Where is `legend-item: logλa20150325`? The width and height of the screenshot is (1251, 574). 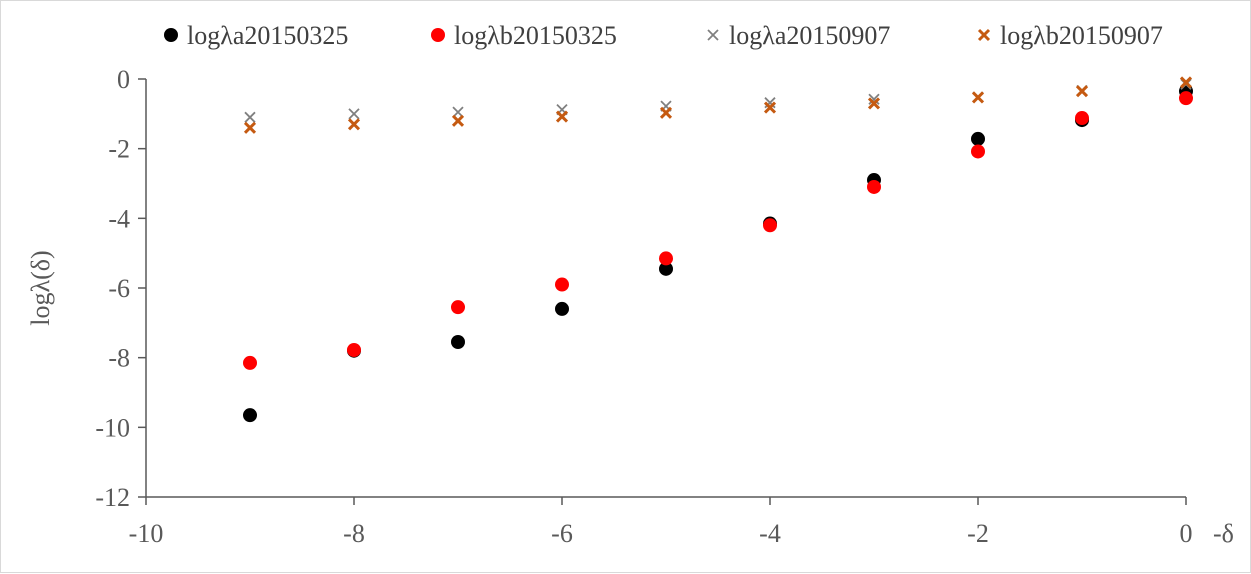
legend-item: logλa20150325 is located at coordinates (256, 35).